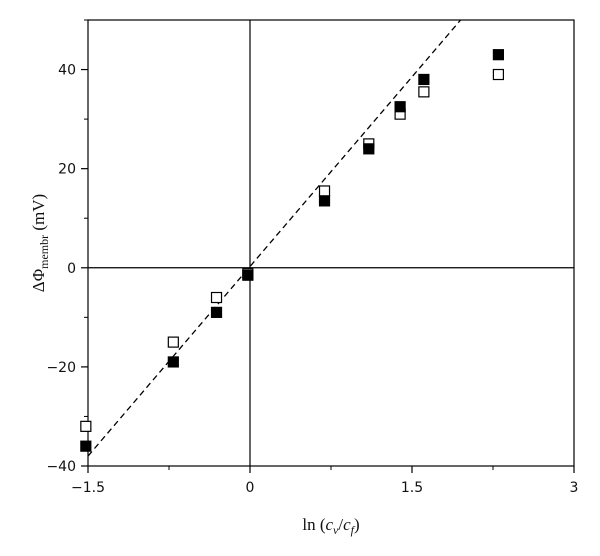  I want to click on y-tick-label: 40, so click(67, 71).